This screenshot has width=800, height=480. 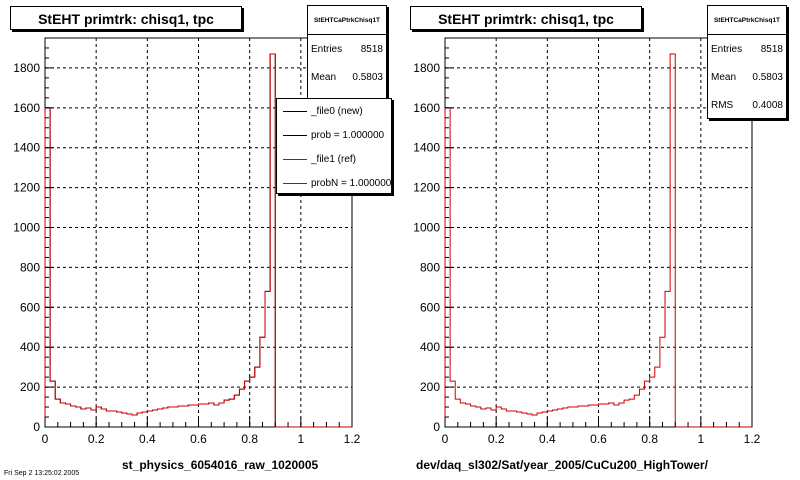 I want to click on left-y-tick-label: 0, so click(x=36, y=427).